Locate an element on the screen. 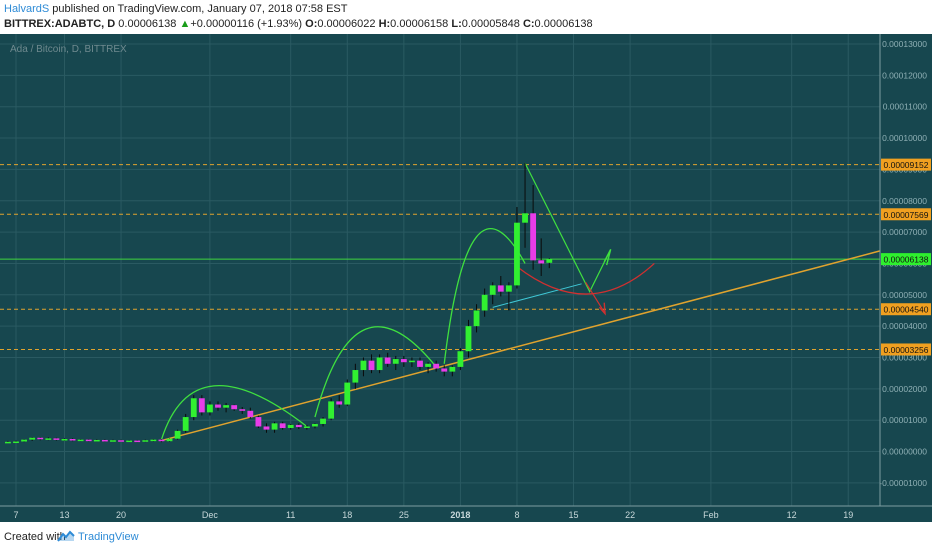 The width and height of the screenshot is (932, 550). y-tick-label: 0.00007000 is located at coordinates (904, 232).